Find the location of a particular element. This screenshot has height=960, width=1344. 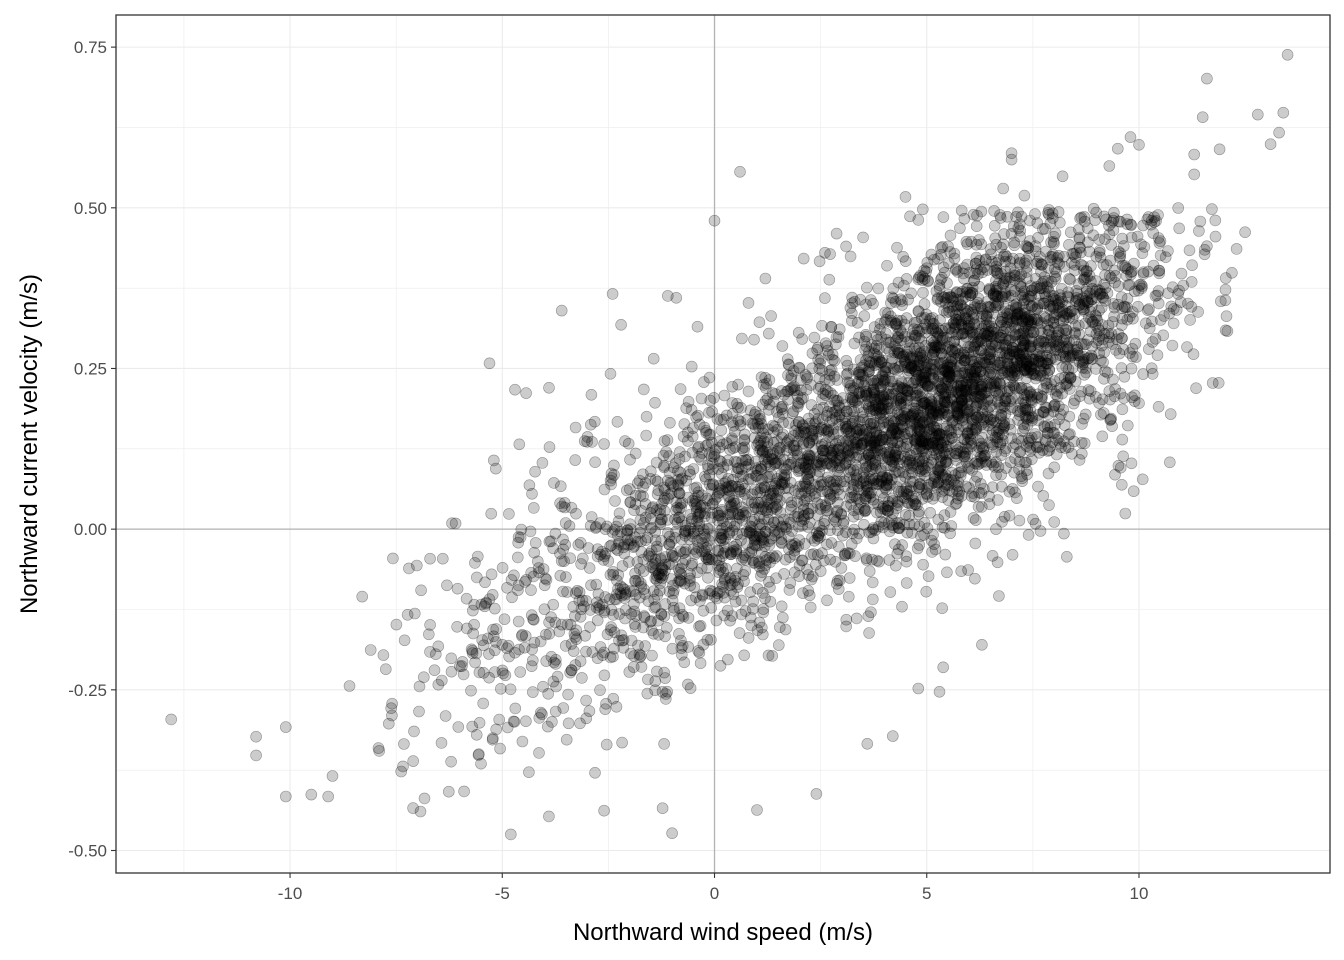

x-axis: -10 -5 0 5 10 is located at coordinates (713, 888).